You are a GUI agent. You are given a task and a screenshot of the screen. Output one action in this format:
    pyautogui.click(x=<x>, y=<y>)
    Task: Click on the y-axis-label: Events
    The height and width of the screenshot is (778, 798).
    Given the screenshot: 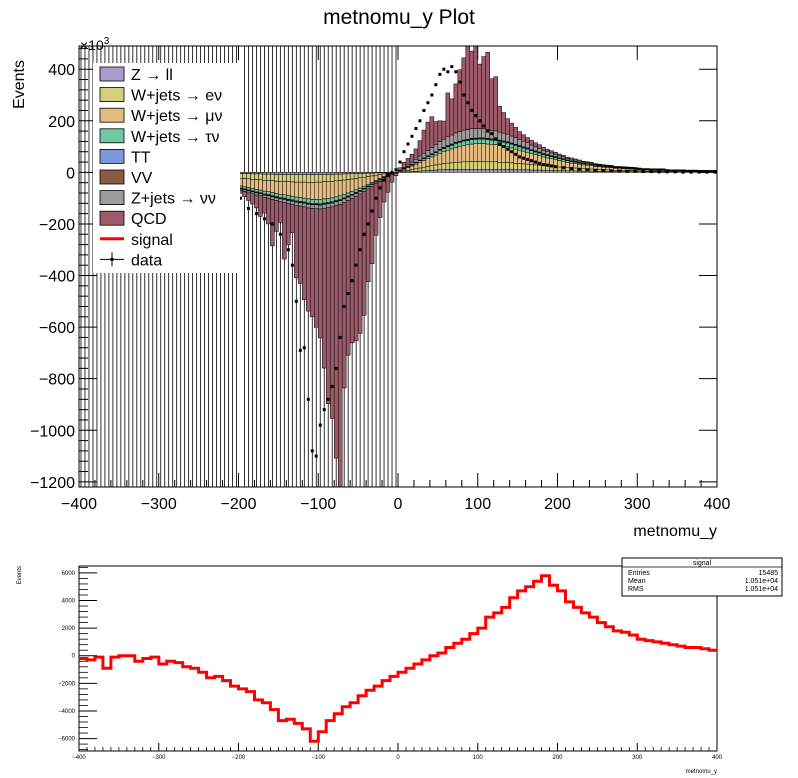 What is the action you would take?
    pyautogui.click(x=19, y=84)
    